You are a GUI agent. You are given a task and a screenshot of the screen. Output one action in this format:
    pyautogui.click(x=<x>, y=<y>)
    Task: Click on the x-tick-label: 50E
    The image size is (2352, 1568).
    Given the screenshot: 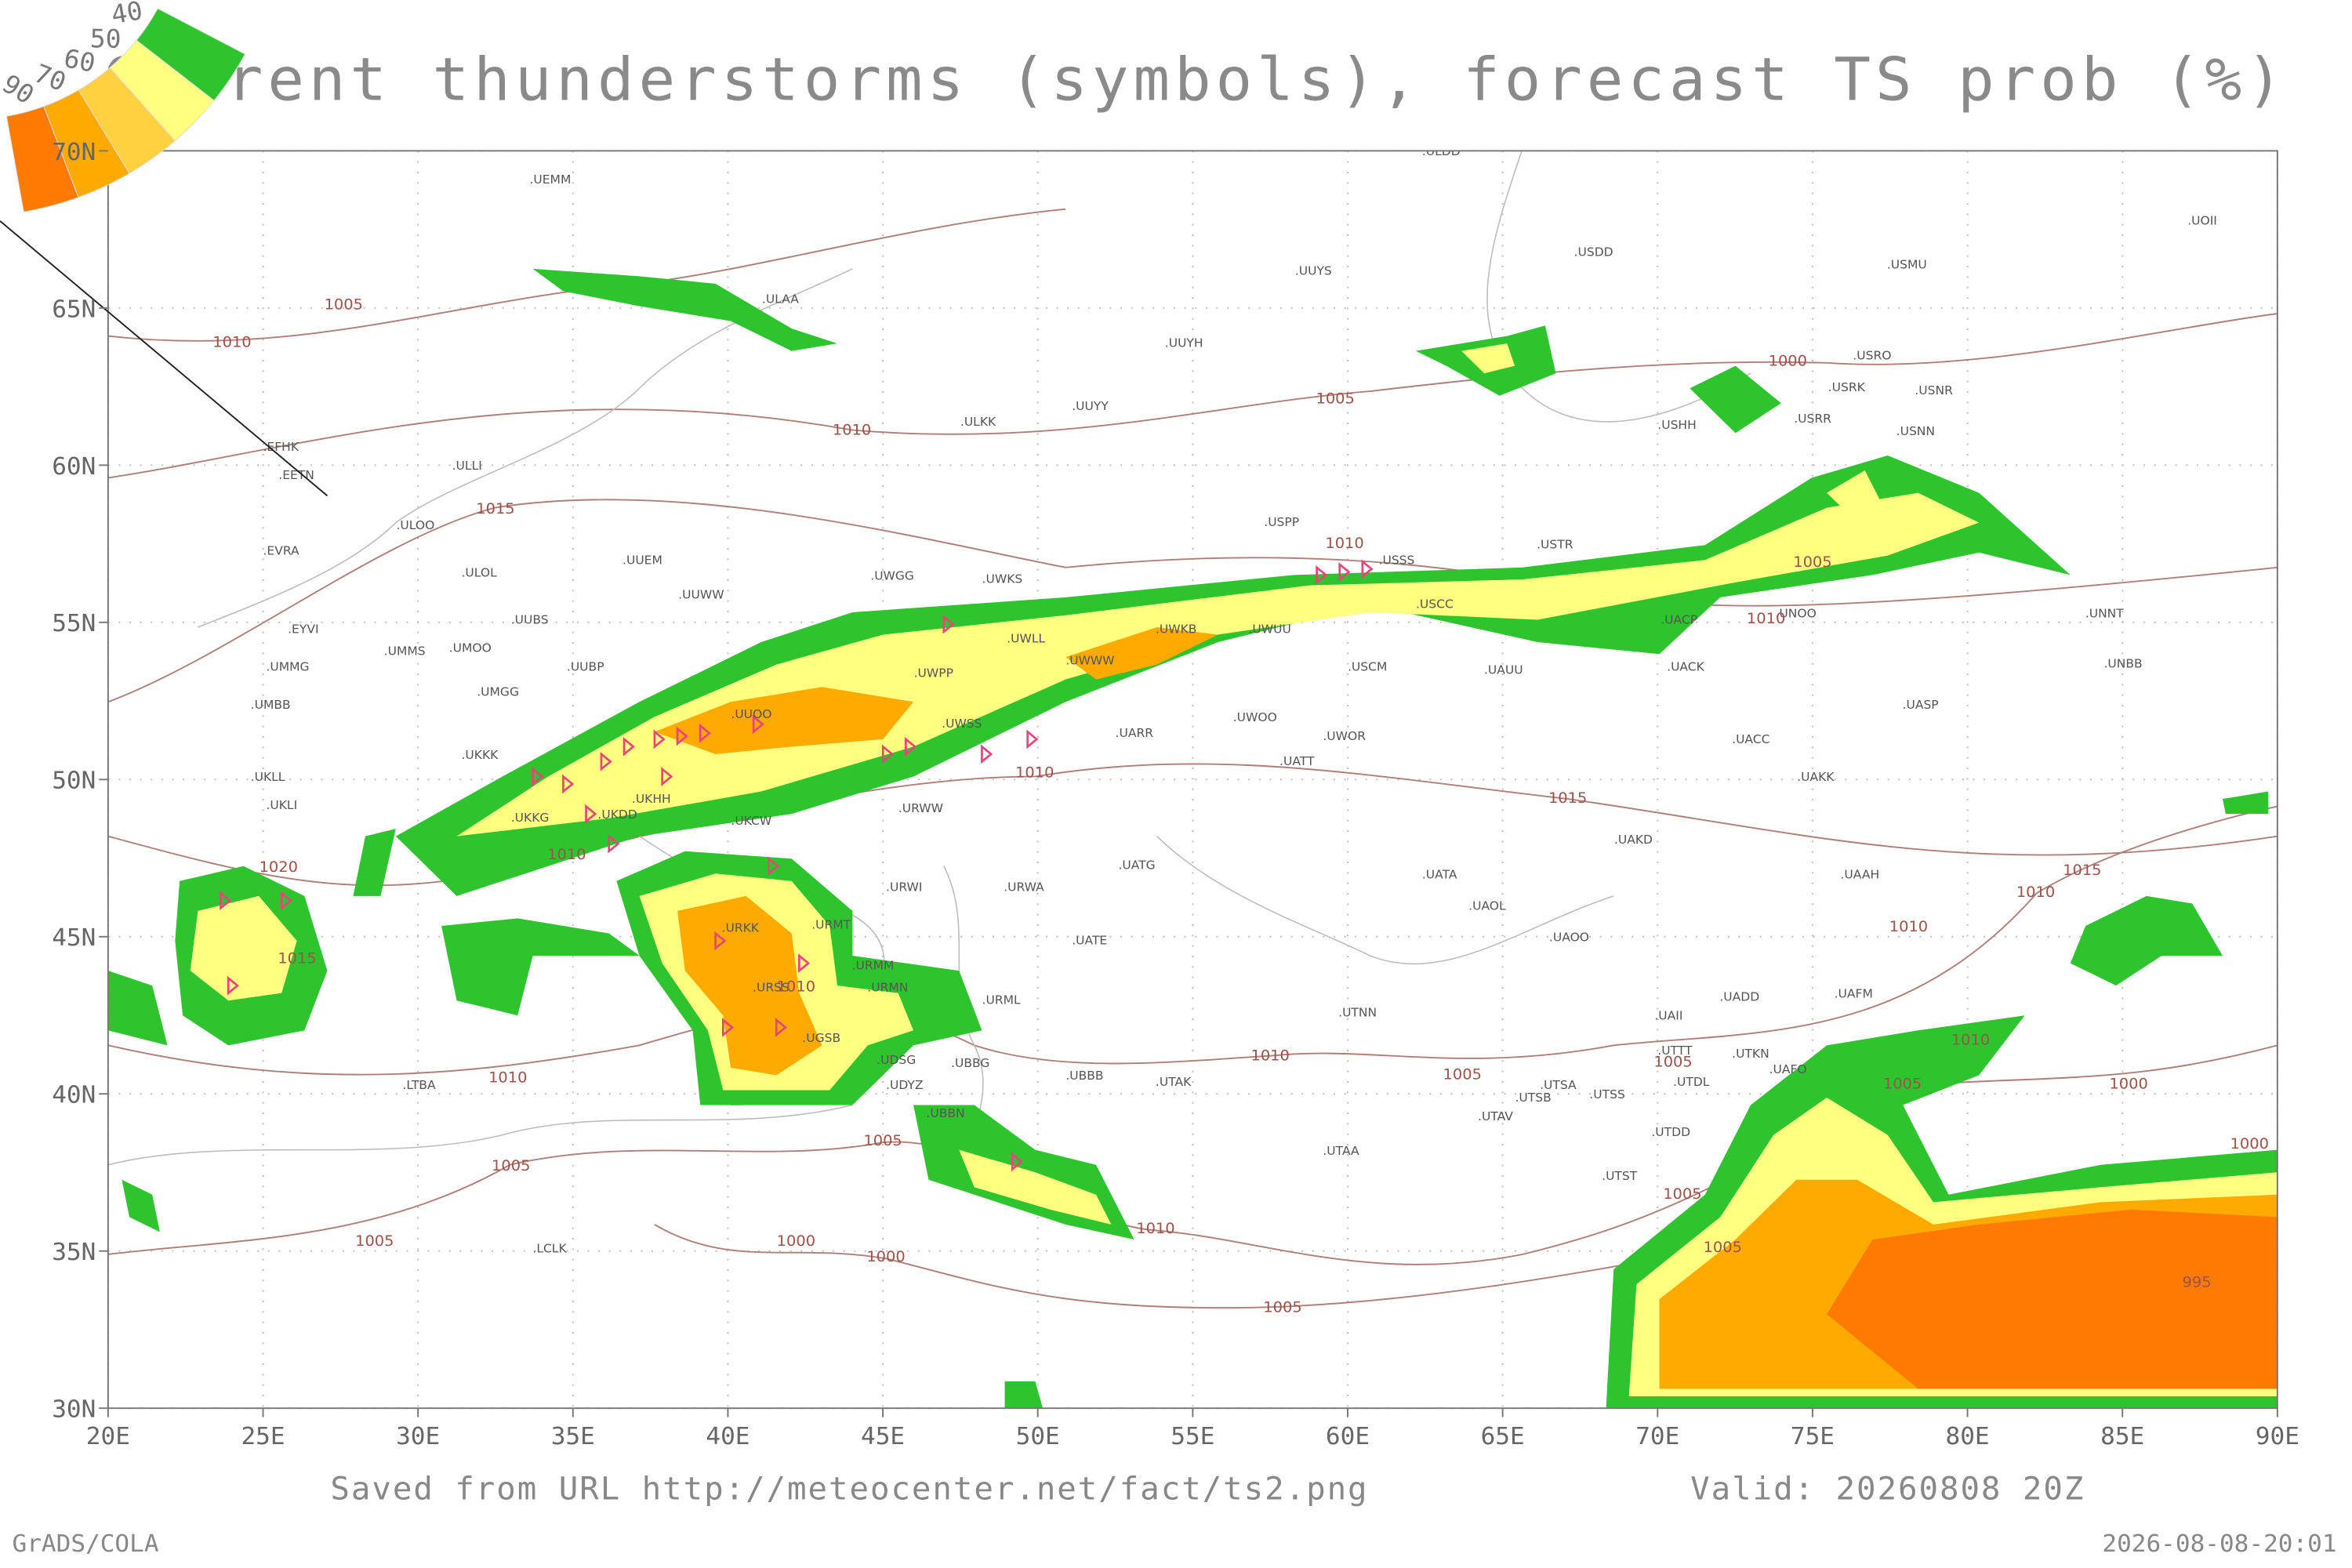 What is the action you would take?
    pyautogui.click(x=1038, y=1436)
    